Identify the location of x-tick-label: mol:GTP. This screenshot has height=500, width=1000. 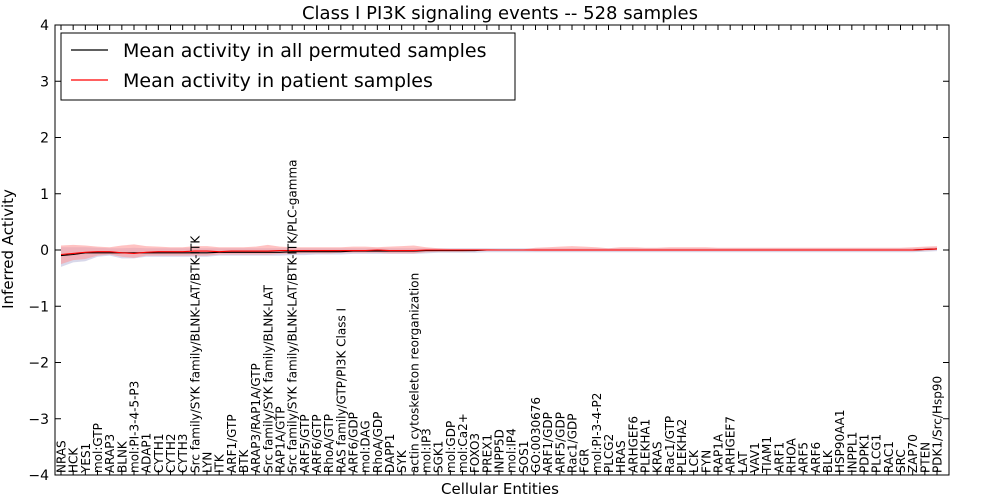
(98, 448).